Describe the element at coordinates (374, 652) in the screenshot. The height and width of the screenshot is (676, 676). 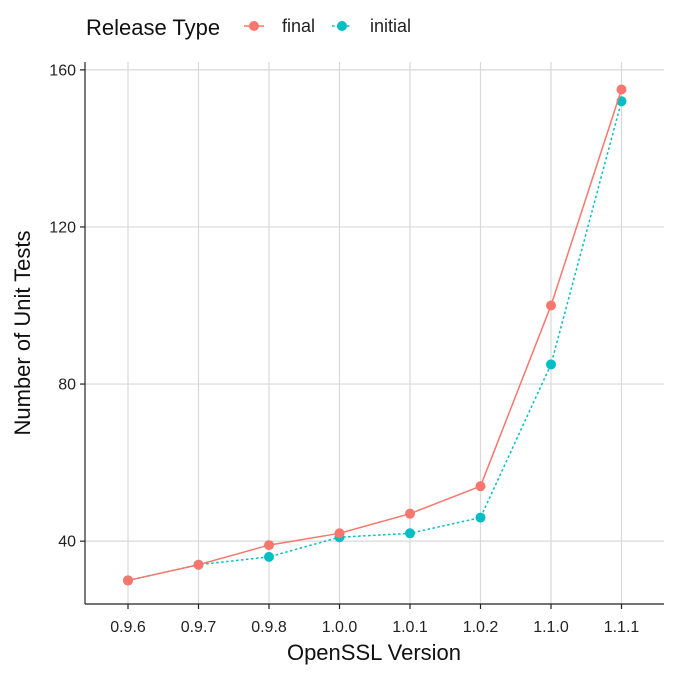
I see `x-axis-title: OpenSSL Version` at that location.